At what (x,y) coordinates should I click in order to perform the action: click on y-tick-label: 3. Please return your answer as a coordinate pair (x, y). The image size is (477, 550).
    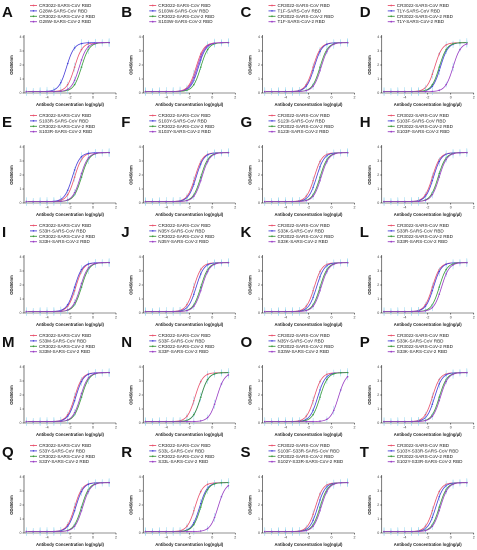
    Looking at the image, I should click on (140, 161).